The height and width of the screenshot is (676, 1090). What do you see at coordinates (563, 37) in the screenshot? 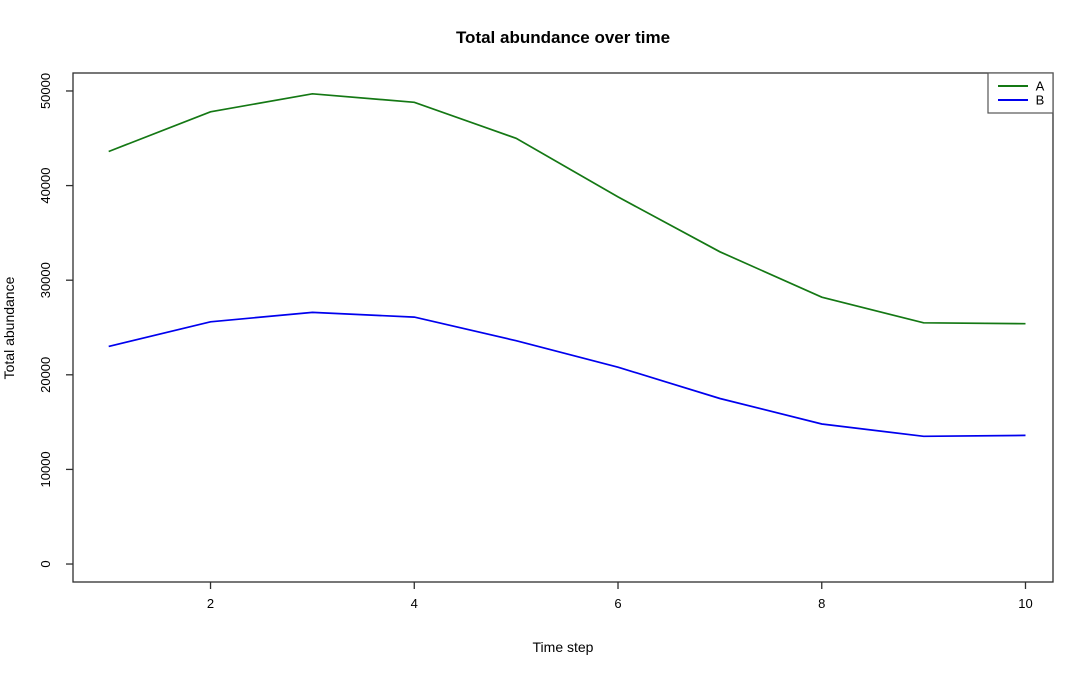
I see `chart-title: Total abundance over time` at bounding box center [563, 37].